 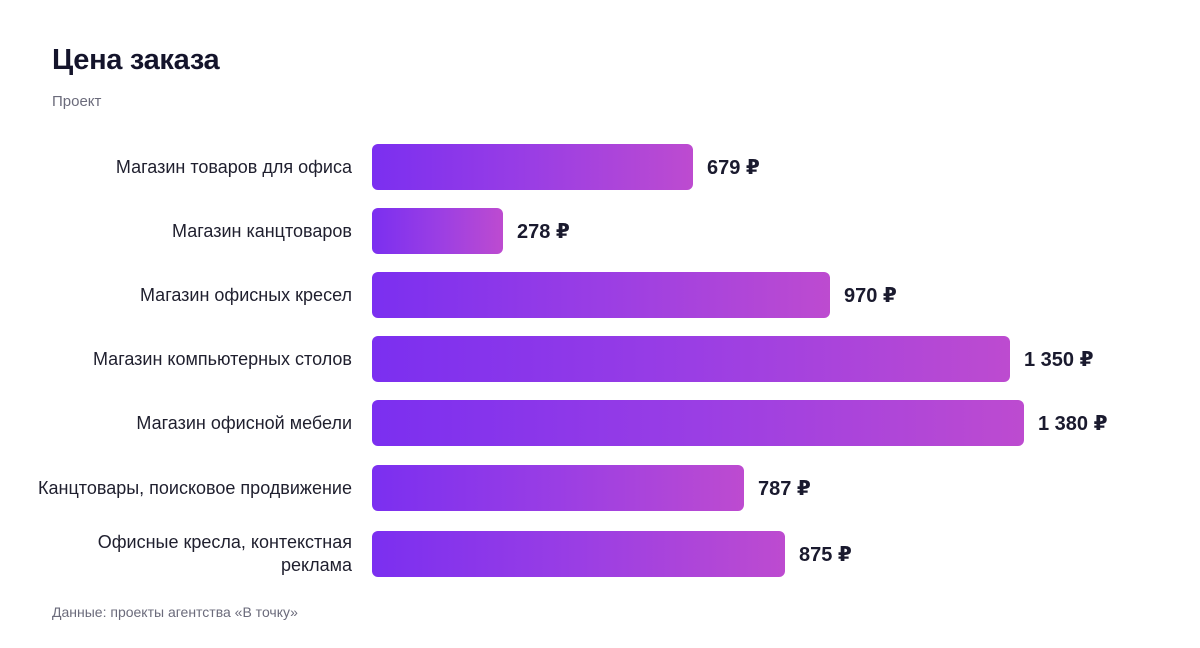 I want to click on bar-row: Магазин канцтоваров 278 ₽, so click(x=600, y=231).